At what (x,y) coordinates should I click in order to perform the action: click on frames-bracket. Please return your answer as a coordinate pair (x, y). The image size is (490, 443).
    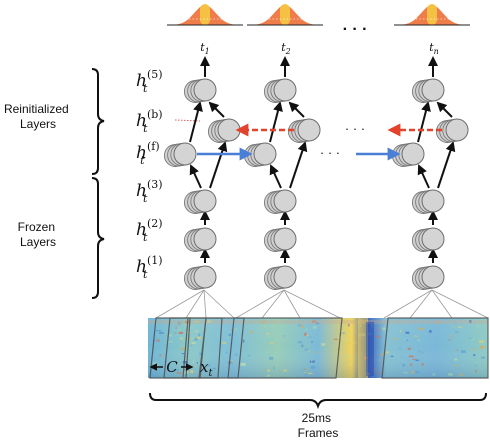
    Looking at the image, I should click on (318, 401).